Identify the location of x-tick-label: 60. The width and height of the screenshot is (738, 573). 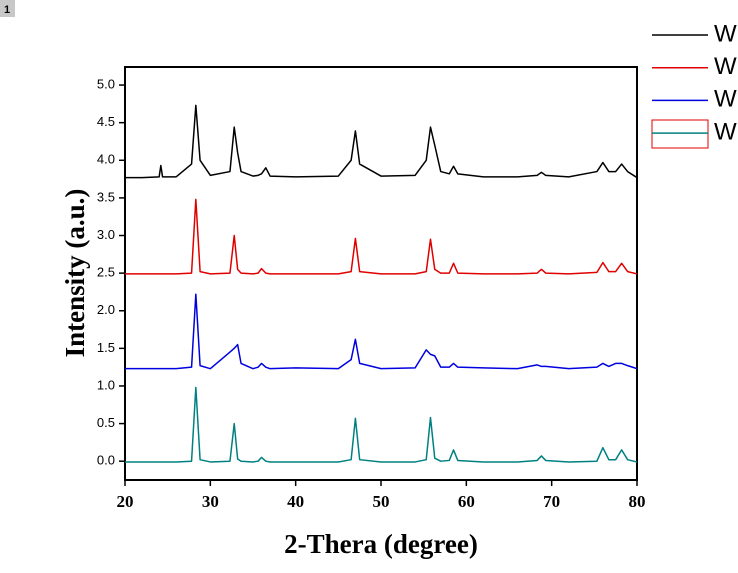
(466, 501).